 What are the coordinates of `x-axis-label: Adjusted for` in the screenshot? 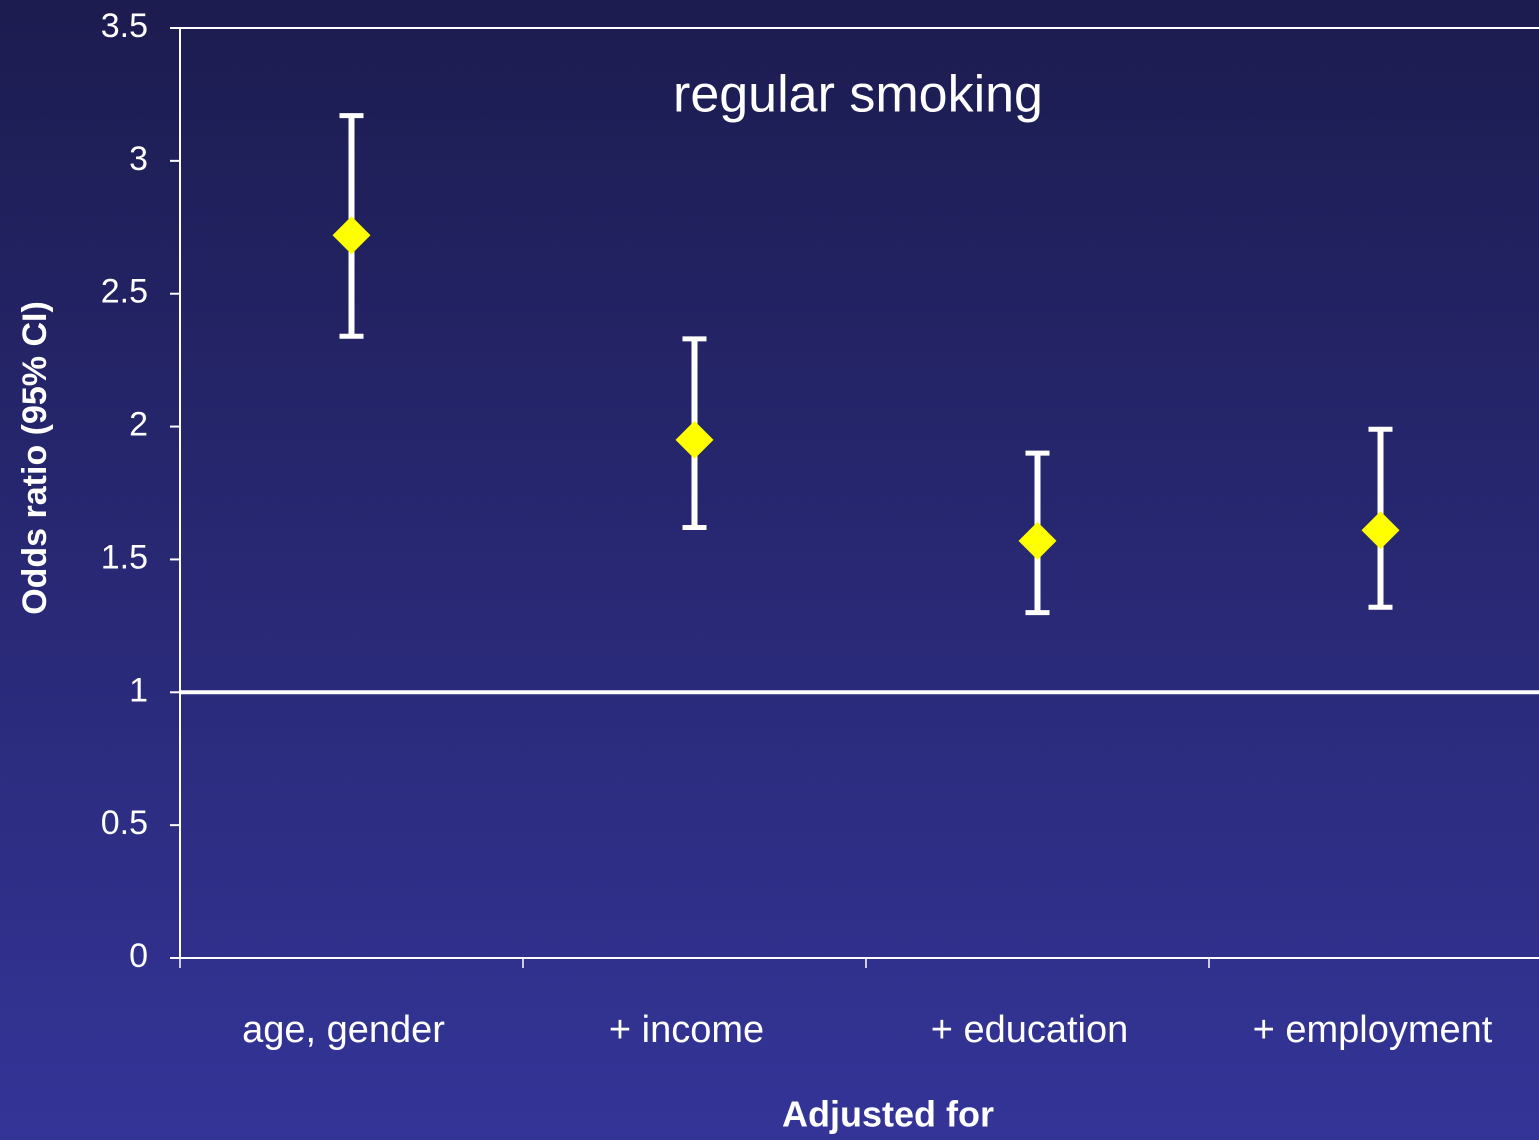 It's located at (888, 1114).